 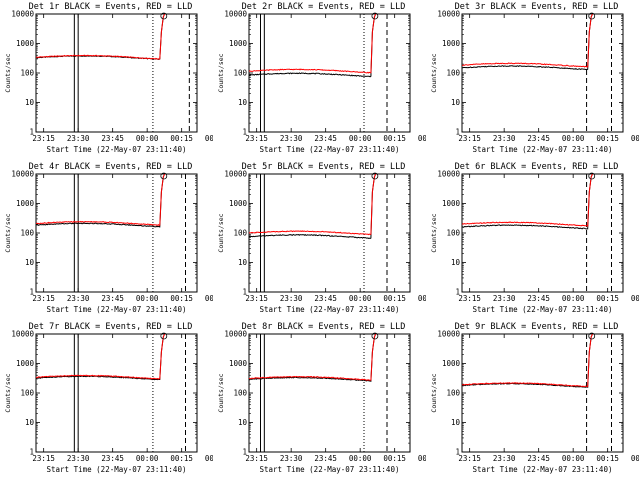 I want to click on chart-title: Det 9r BLACK = Events, RED = LLD, so click(x=537, y=327).